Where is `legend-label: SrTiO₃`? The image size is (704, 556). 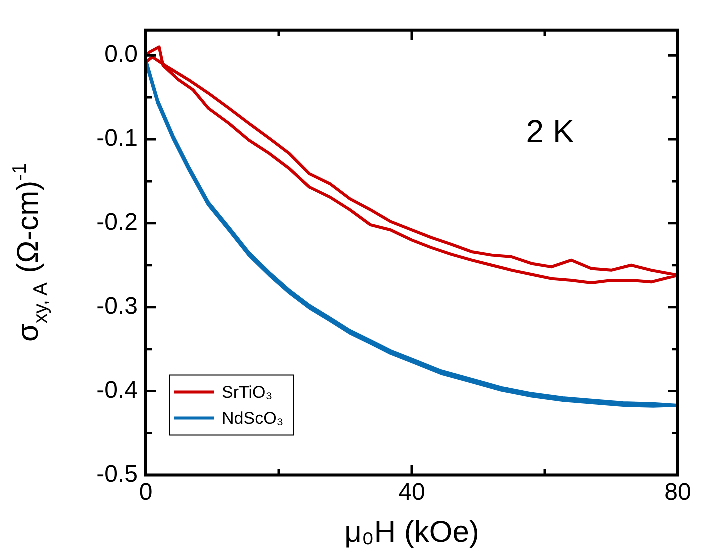
legend-label: SrTiO₃ is located at coordinates (247, 392).